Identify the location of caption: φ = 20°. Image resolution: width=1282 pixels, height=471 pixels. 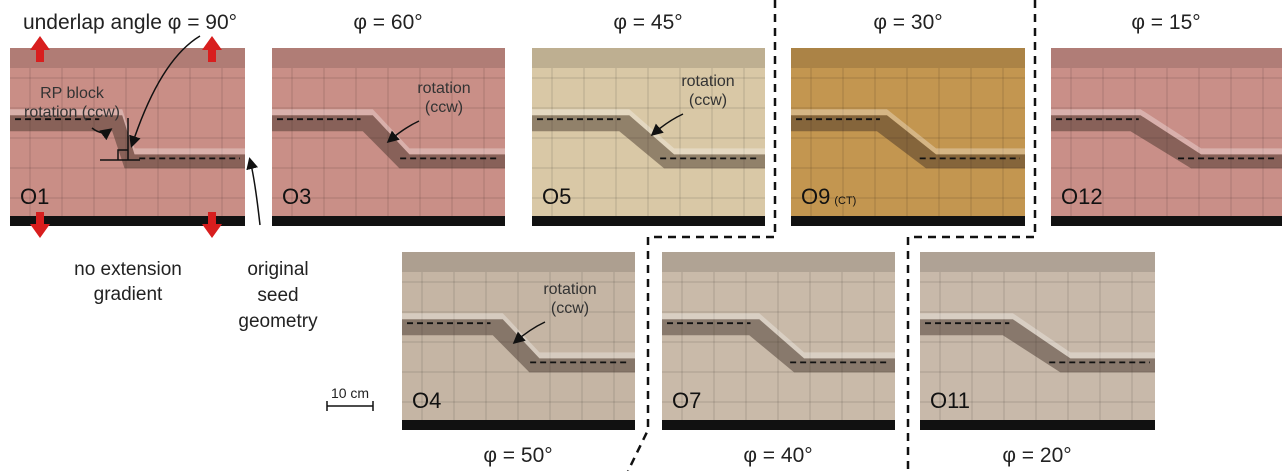
(1036, 455).